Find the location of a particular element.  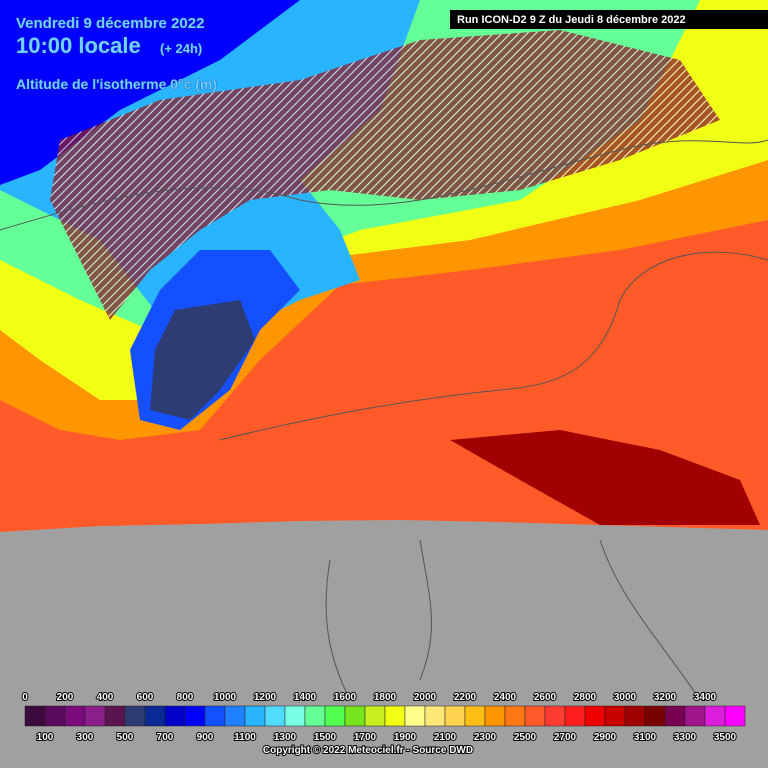

legend-label: 2600 is located at coordinates (545, 697).